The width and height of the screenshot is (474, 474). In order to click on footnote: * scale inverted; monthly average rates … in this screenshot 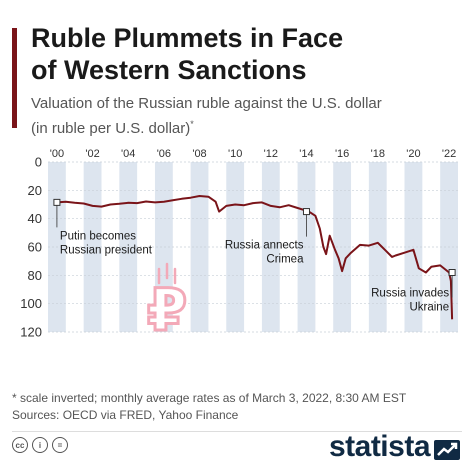, I will do `click(237, 407)`.